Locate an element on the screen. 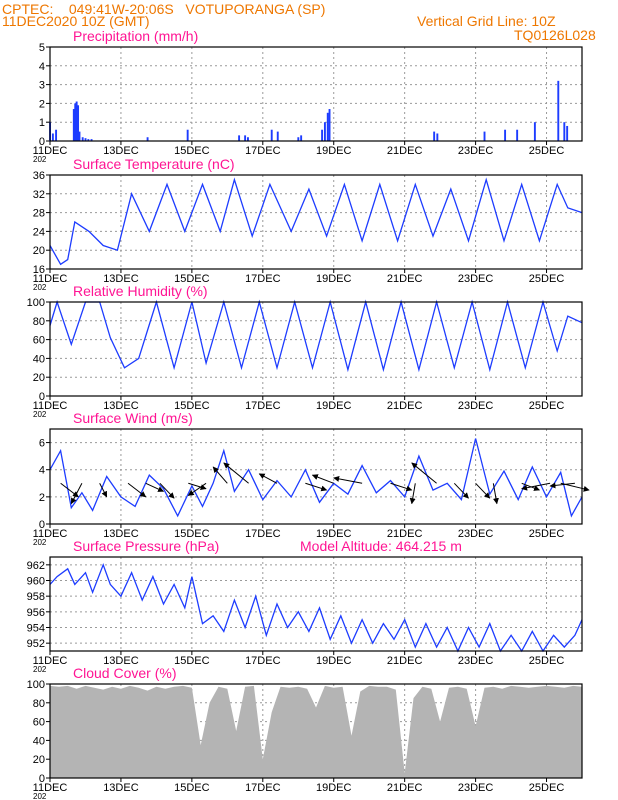 This screenshot has height=800, width=618. run-datetime: 11DEC2020 10Z (GMT) is located at coordinates (76, 21).